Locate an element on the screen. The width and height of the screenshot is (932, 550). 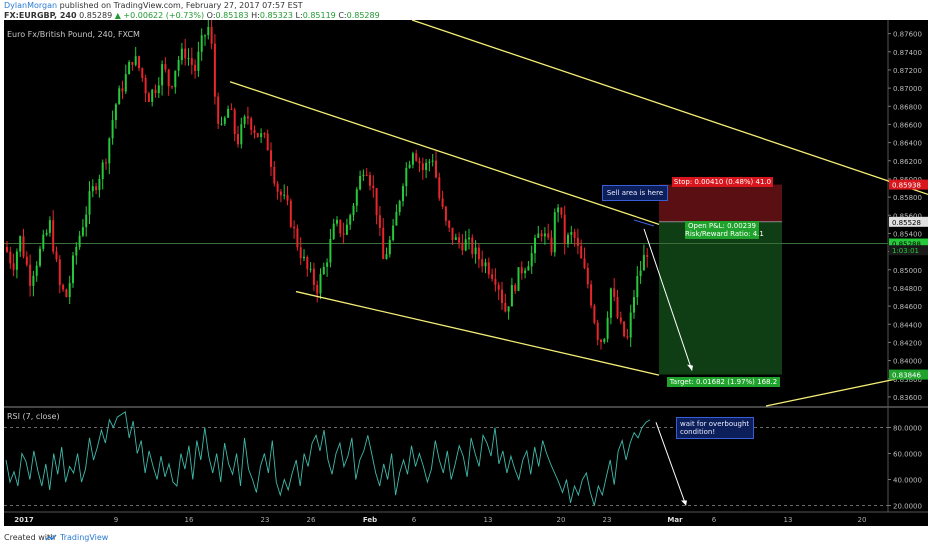
rsi-annotation: wait for overbought condition! is located at coordinates (715, 428).